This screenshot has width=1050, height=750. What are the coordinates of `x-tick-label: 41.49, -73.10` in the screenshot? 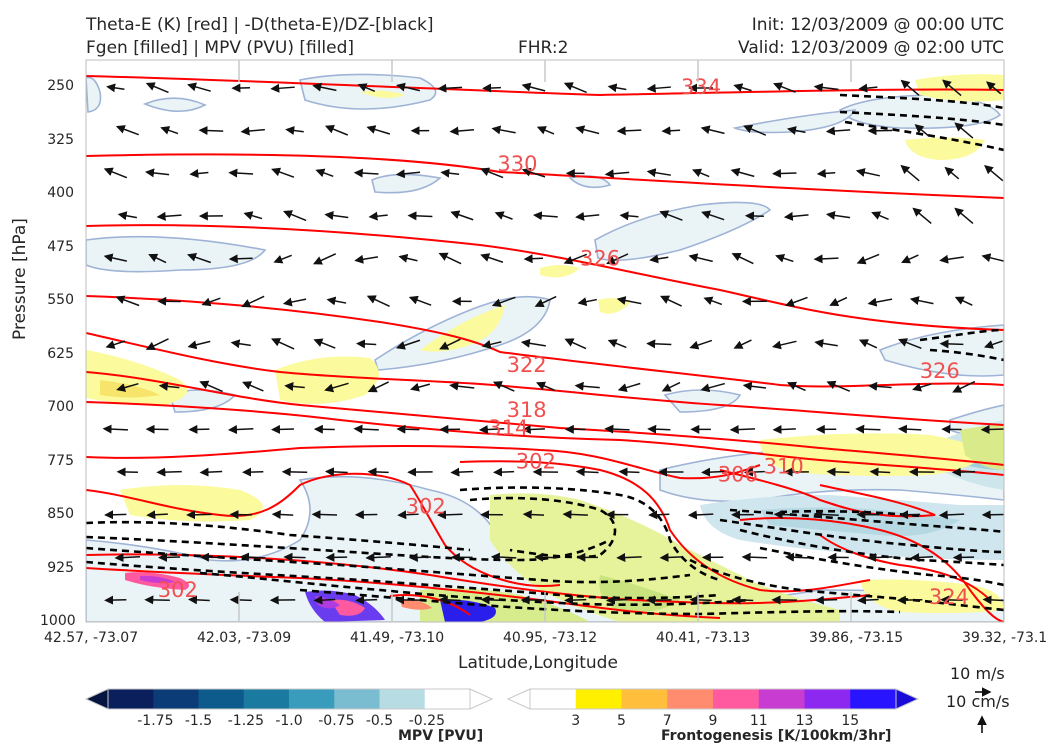 It's located at (397, 638).